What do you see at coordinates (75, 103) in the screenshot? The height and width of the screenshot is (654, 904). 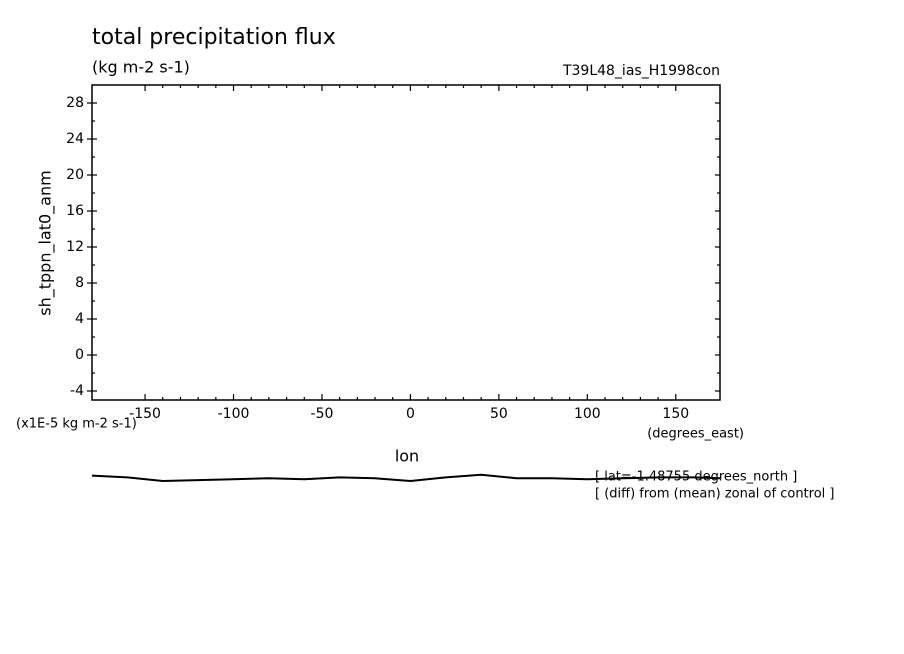 I see `y-tick-label: 28` at bounding box center [75, 103].